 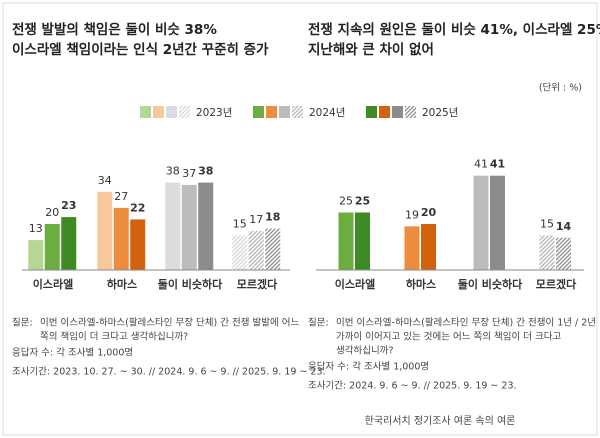 What do you see at coordinates (440, 421) in the screenshot?
I see `source: 한국리서치 정기조사 여론 속의 여론` at bounding box center [440, 421].